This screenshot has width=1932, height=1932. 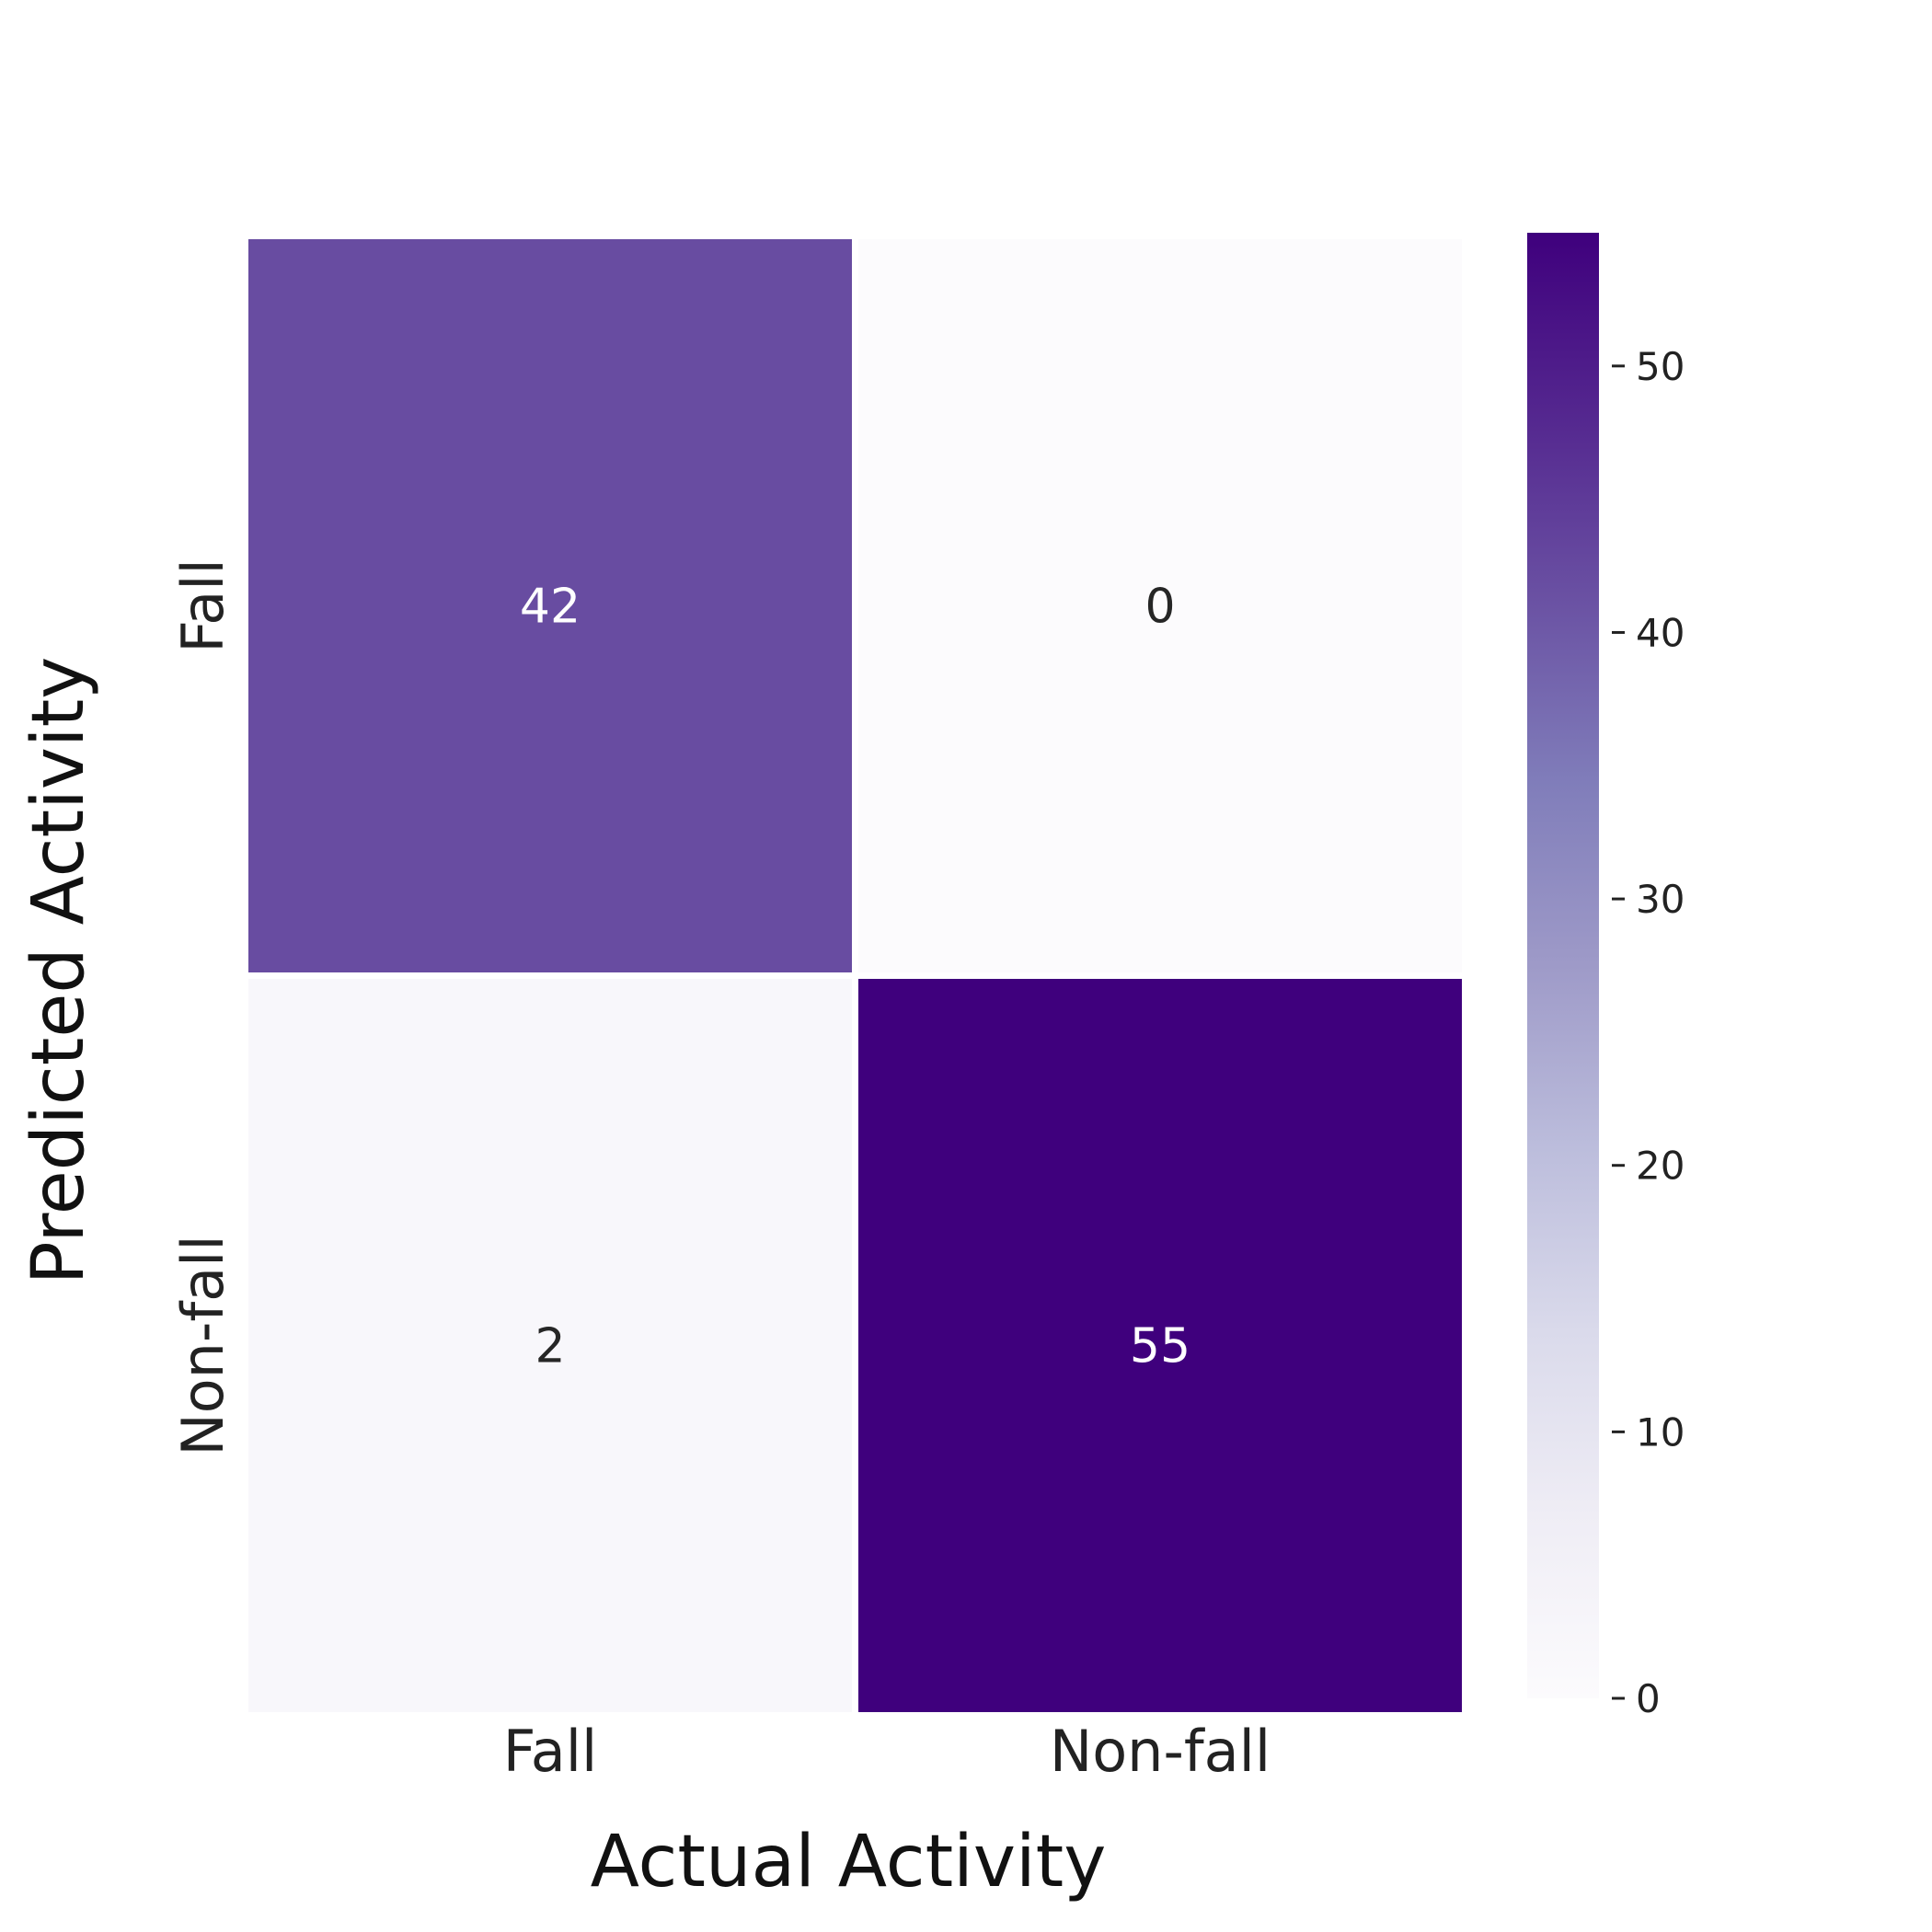 I want to click on colorbar-tick-label: 0, so click(x=1648, y=1698).